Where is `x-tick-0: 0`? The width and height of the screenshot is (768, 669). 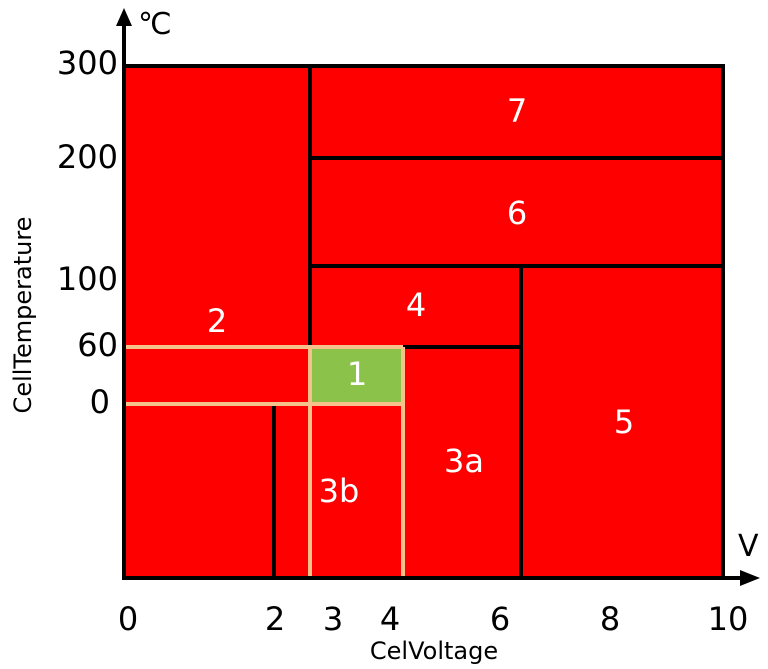 x-tick-0: 0 is located at coordinates (128, 619).